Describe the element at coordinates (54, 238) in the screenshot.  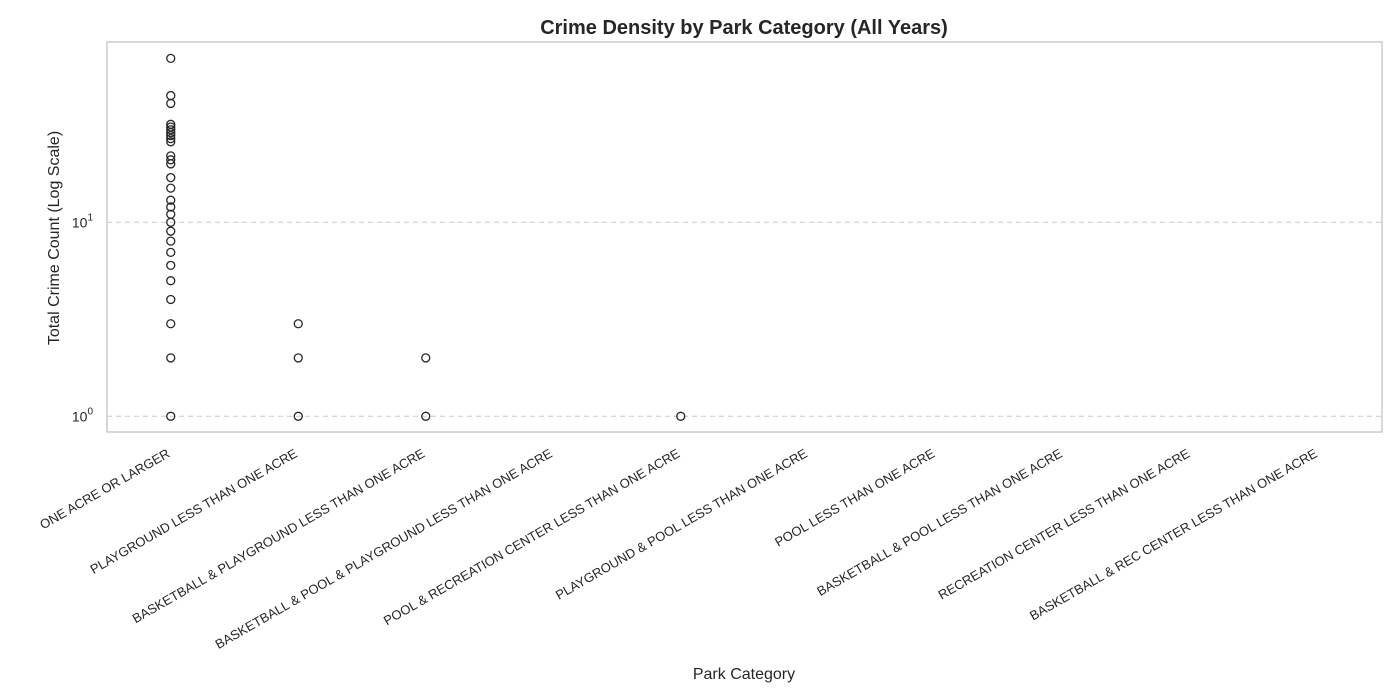
I see `y-axis-label: Total Crime Count (Log Scale)` at that location.